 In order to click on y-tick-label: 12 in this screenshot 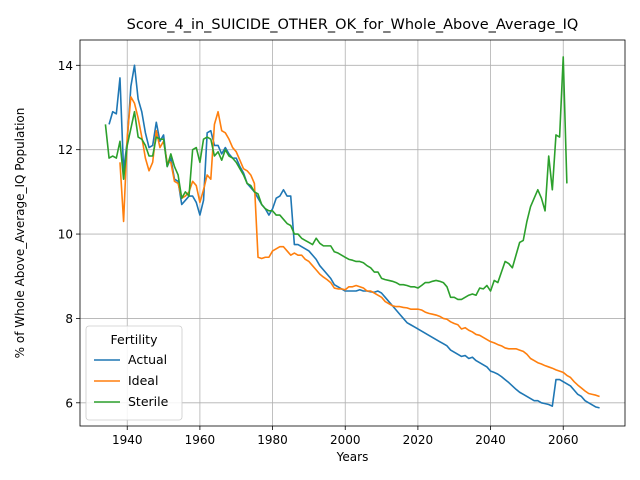, I will do `click(65, 150)`.